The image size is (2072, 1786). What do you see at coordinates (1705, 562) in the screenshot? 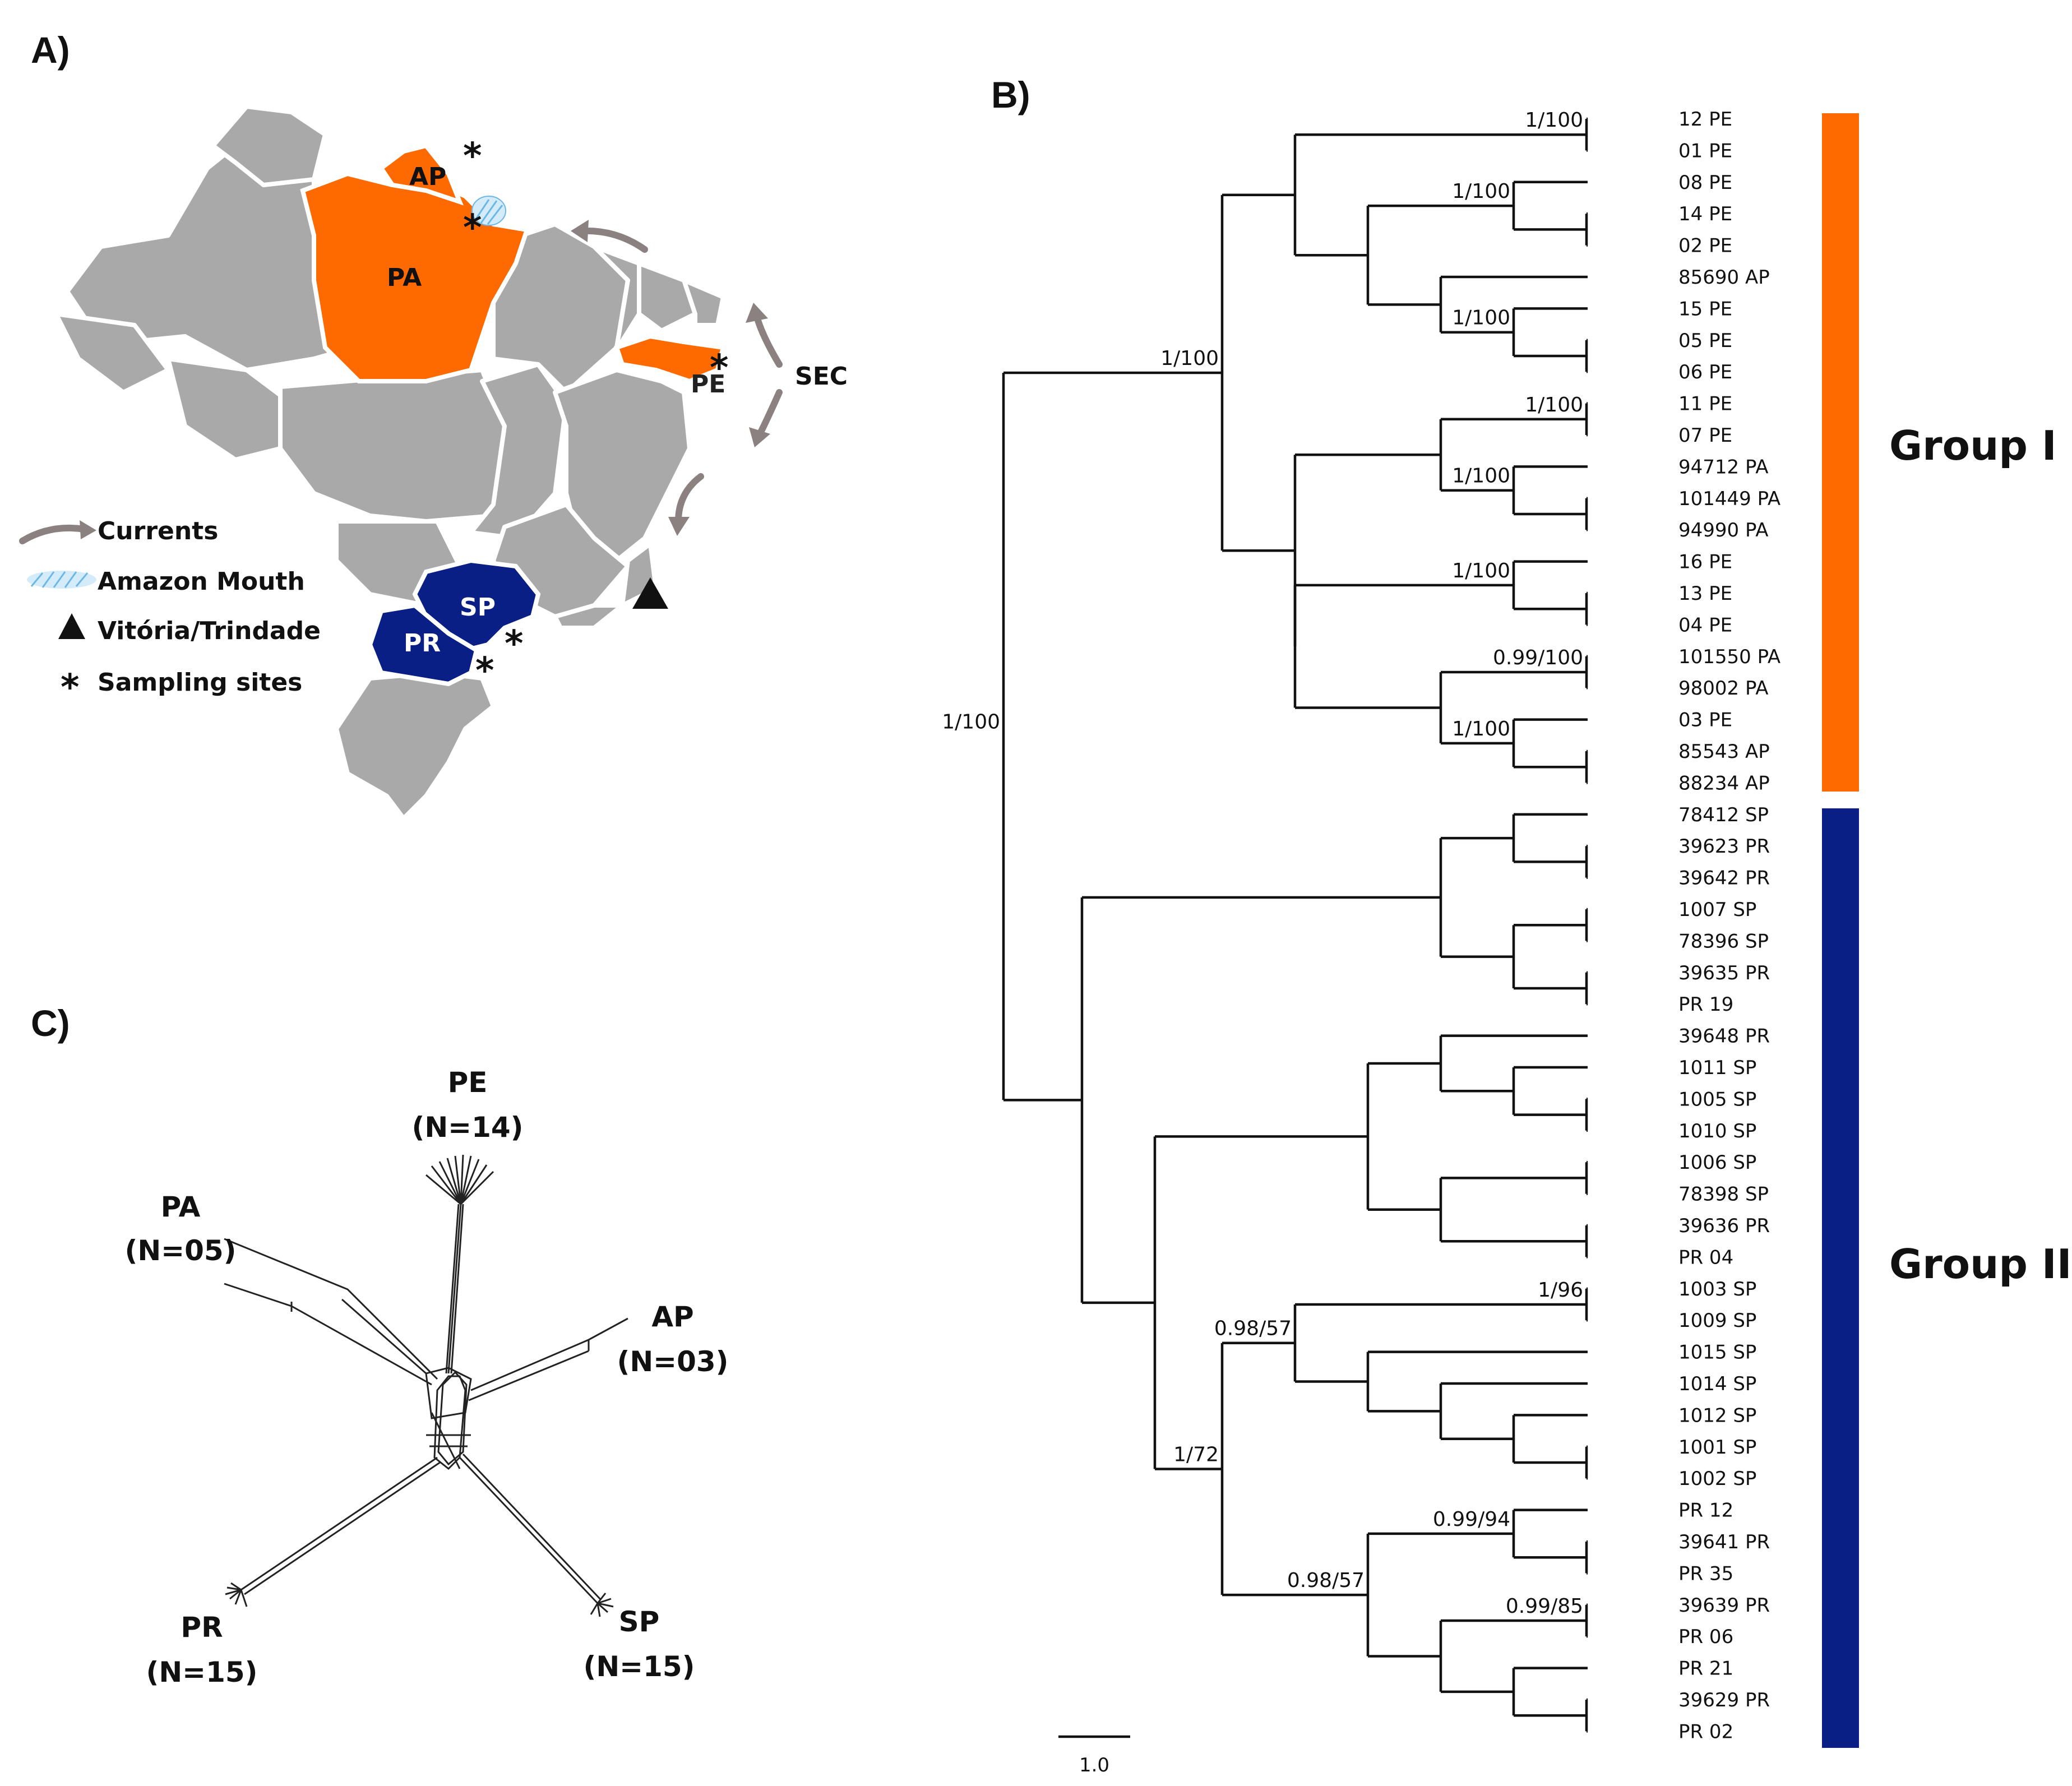
I see `tree-tip-label: 16 PE` at bounding box center [1705, 562].